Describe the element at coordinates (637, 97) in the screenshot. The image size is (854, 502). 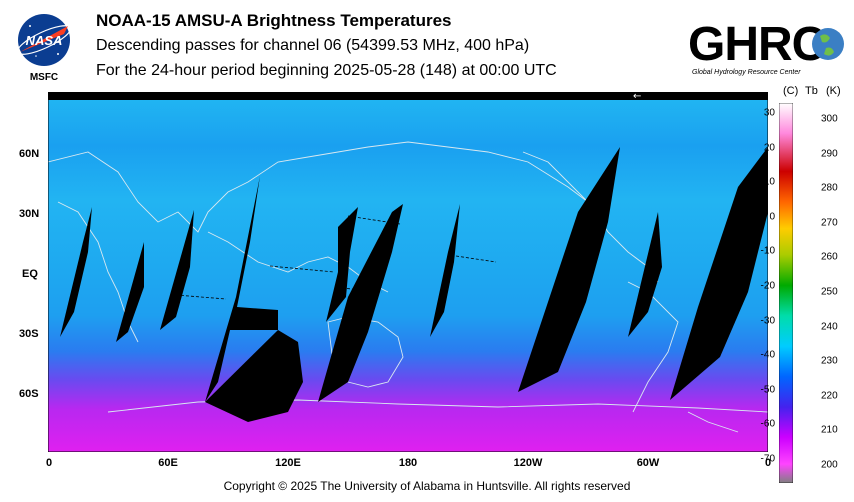
I see `arrow-icon: ←` at that location.